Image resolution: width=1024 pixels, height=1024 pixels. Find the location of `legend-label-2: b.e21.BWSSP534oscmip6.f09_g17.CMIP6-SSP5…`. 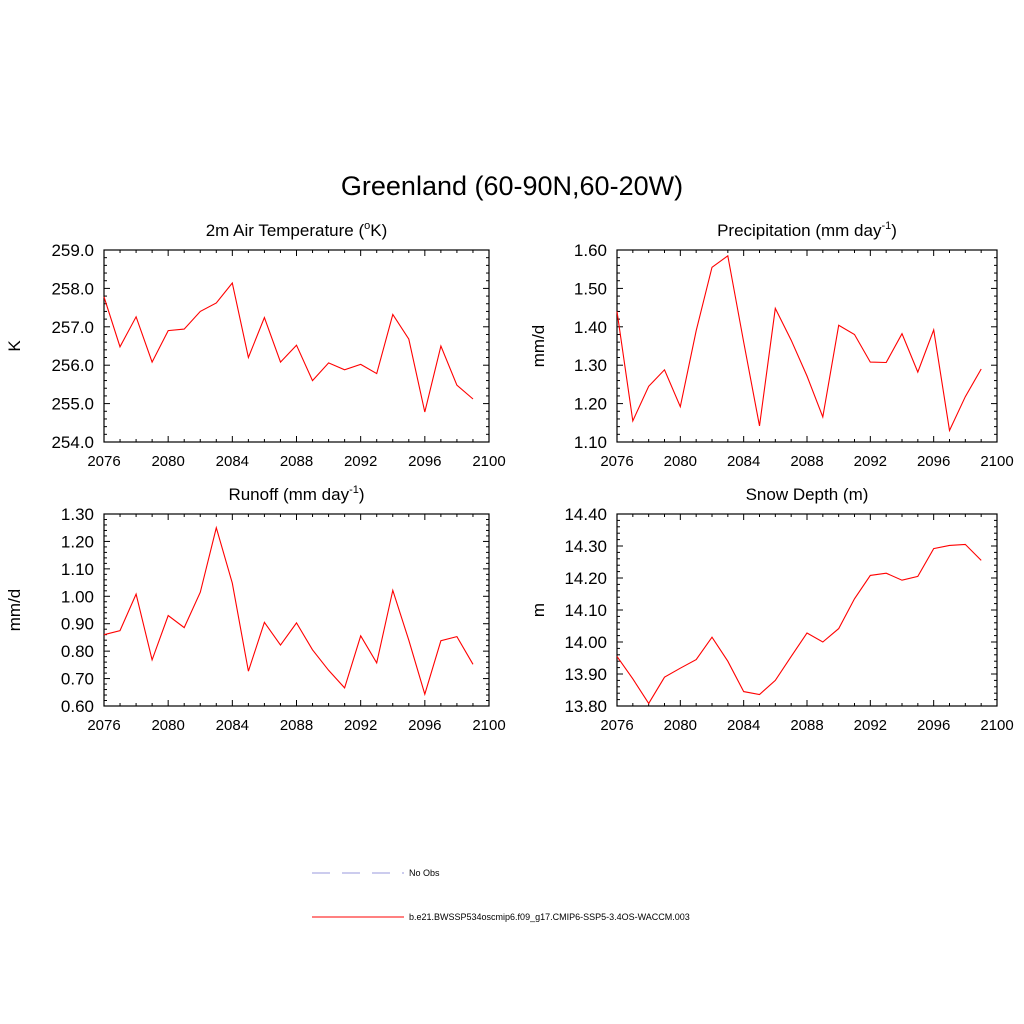

legend-label-2: b.e21.BWSSP534oscmip6.f09_g17.CMIP6-SSP5… is located at coordinates (549, 917).